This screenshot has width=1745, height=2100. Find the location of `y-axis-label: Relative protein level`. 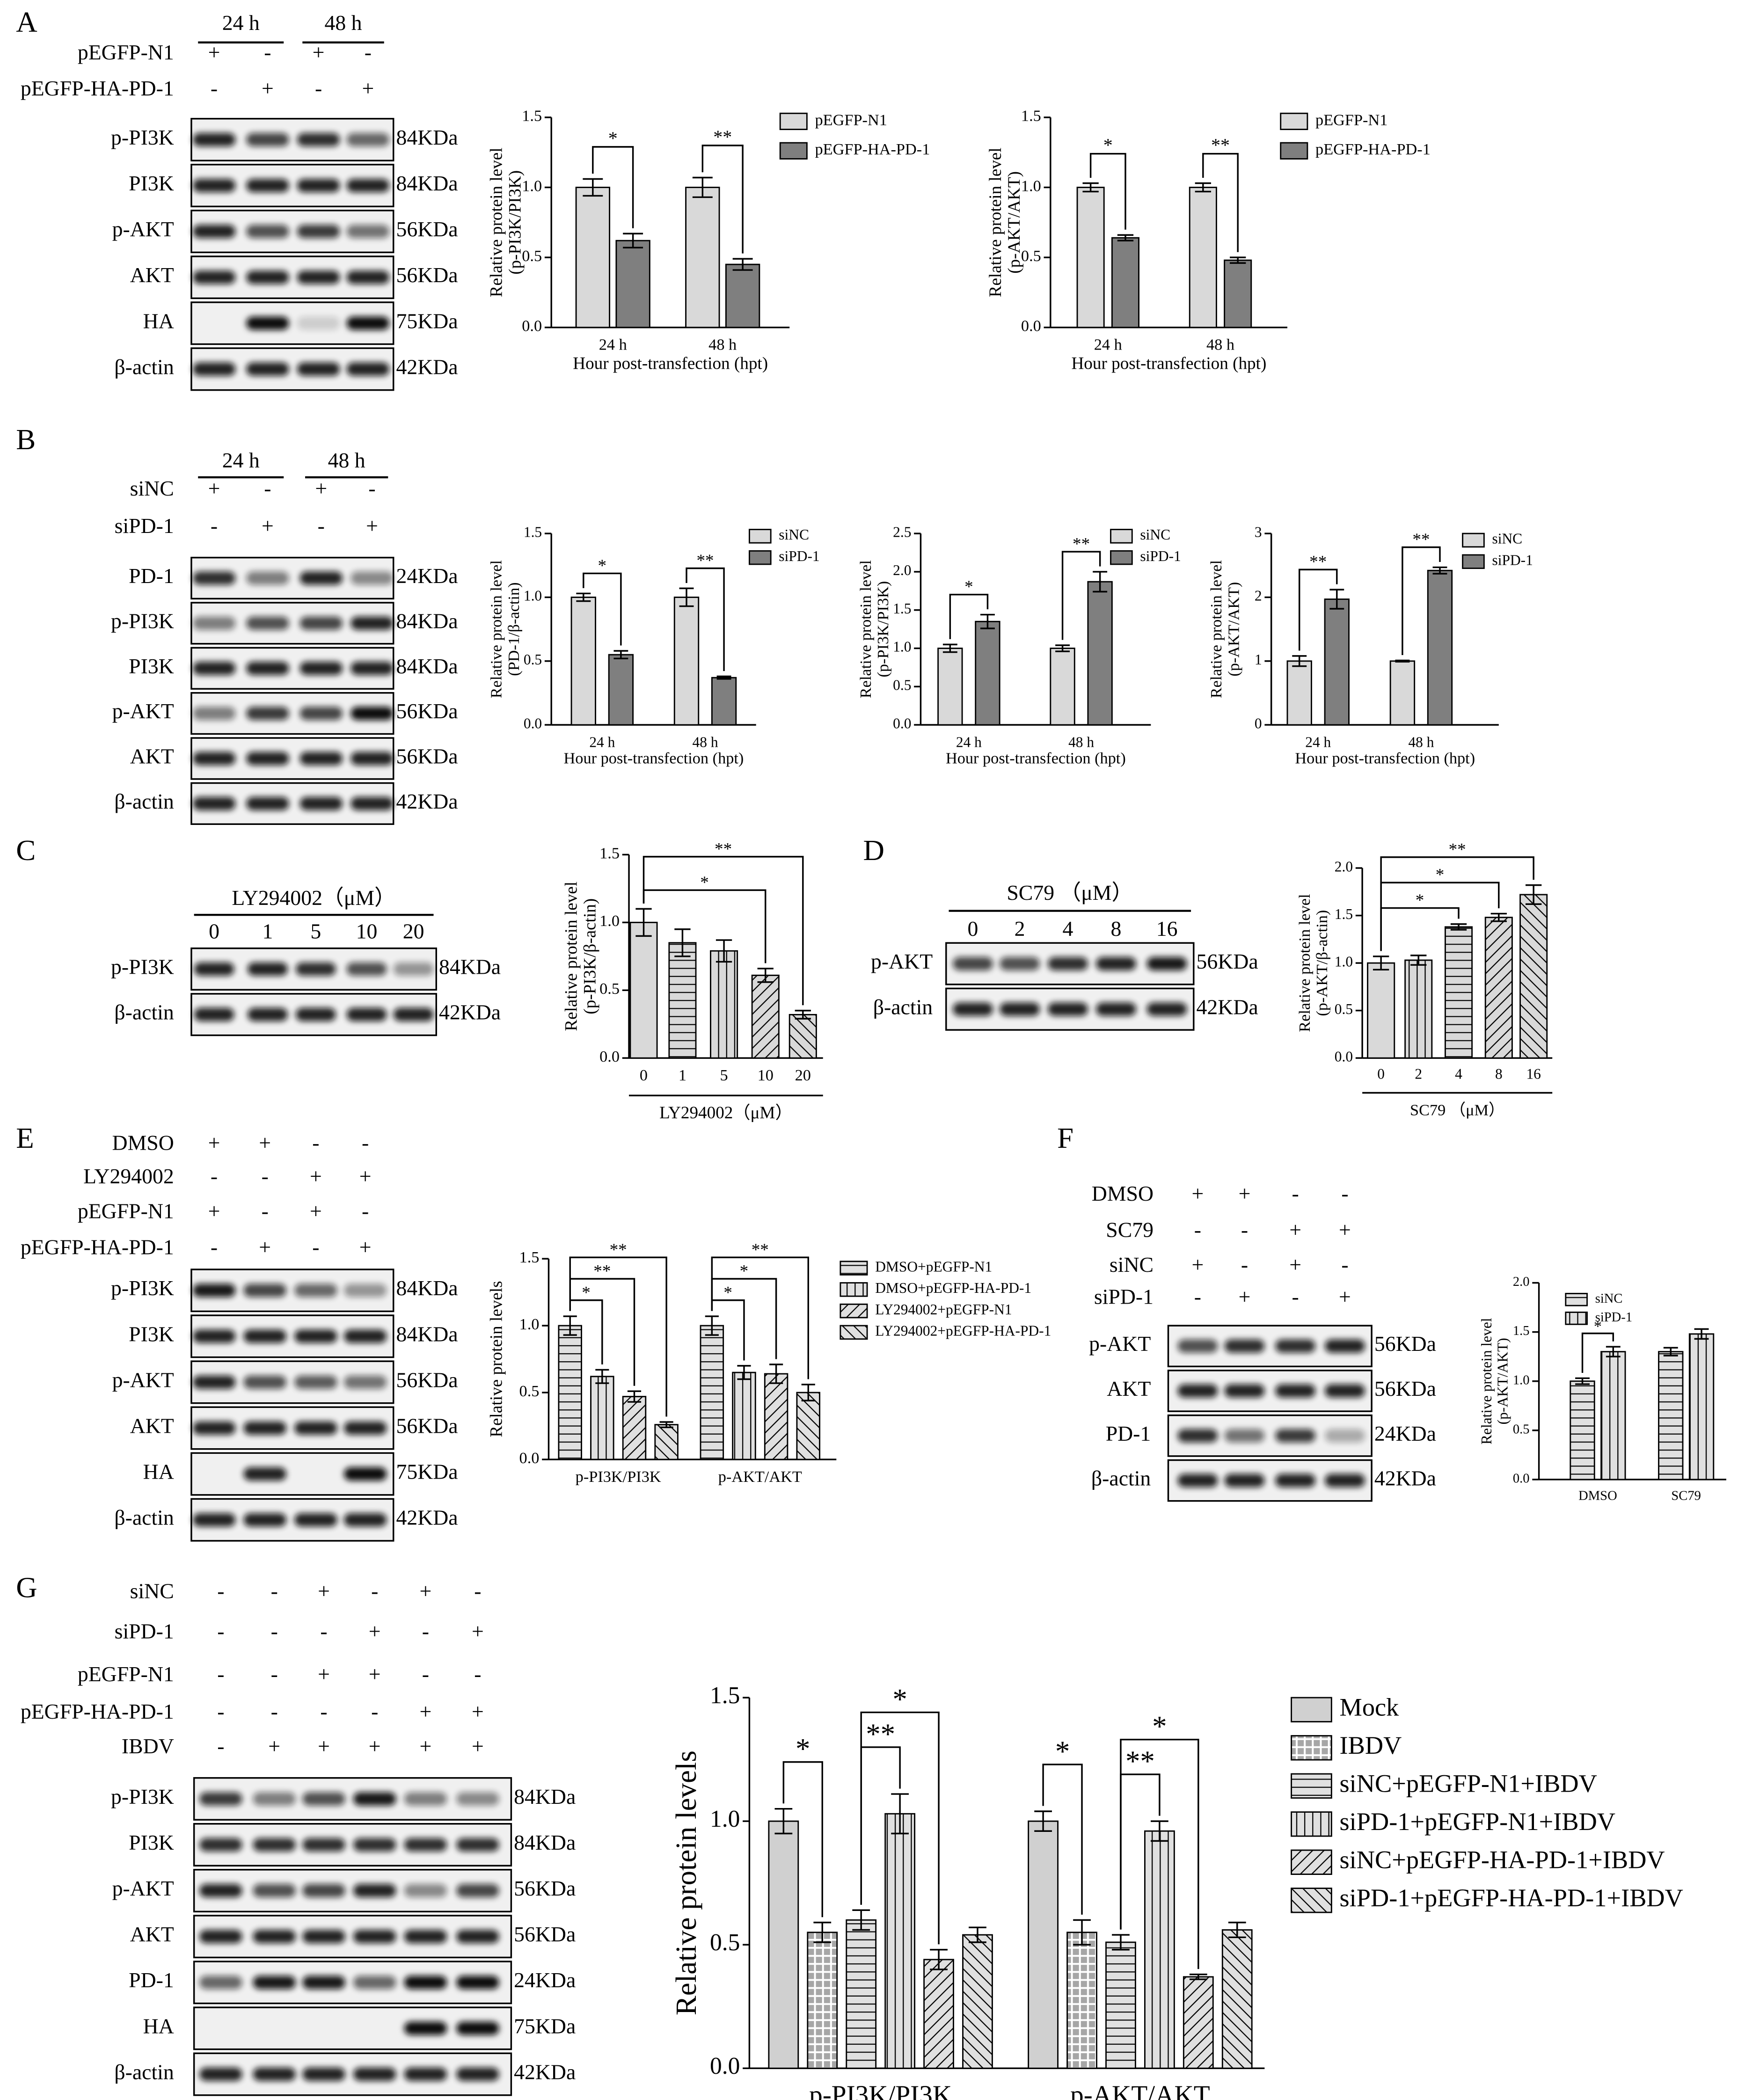

y-axis-label: Relative protein level is located at coordinates (1305, 963).